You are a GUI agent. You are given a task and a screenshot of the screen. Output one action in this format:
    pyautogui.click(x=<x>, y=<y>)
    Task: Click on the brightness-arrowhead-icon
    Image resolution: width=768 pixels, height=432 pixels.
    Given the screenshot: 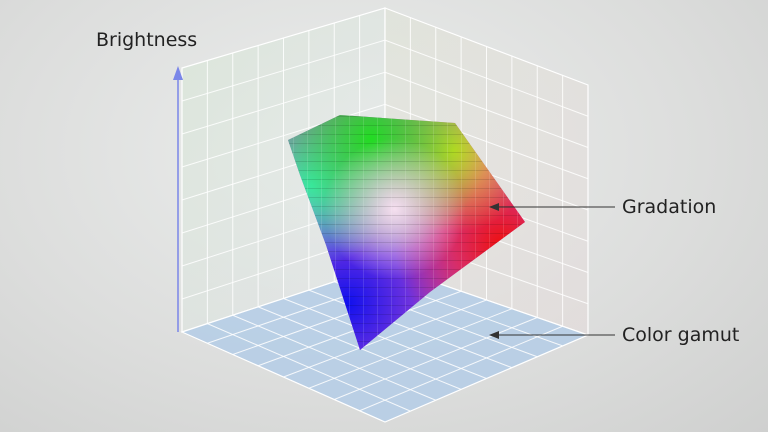 What is the action you would take?
    pyautogui.click(x=178, y=73)
    